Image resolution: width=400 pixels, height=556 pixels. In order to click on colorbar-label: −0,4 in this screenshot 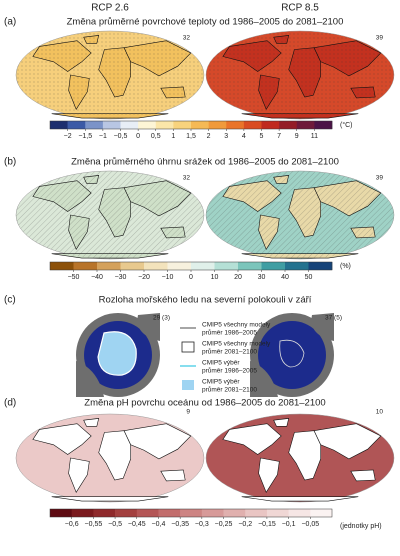, I will do `click(159, 524)`.